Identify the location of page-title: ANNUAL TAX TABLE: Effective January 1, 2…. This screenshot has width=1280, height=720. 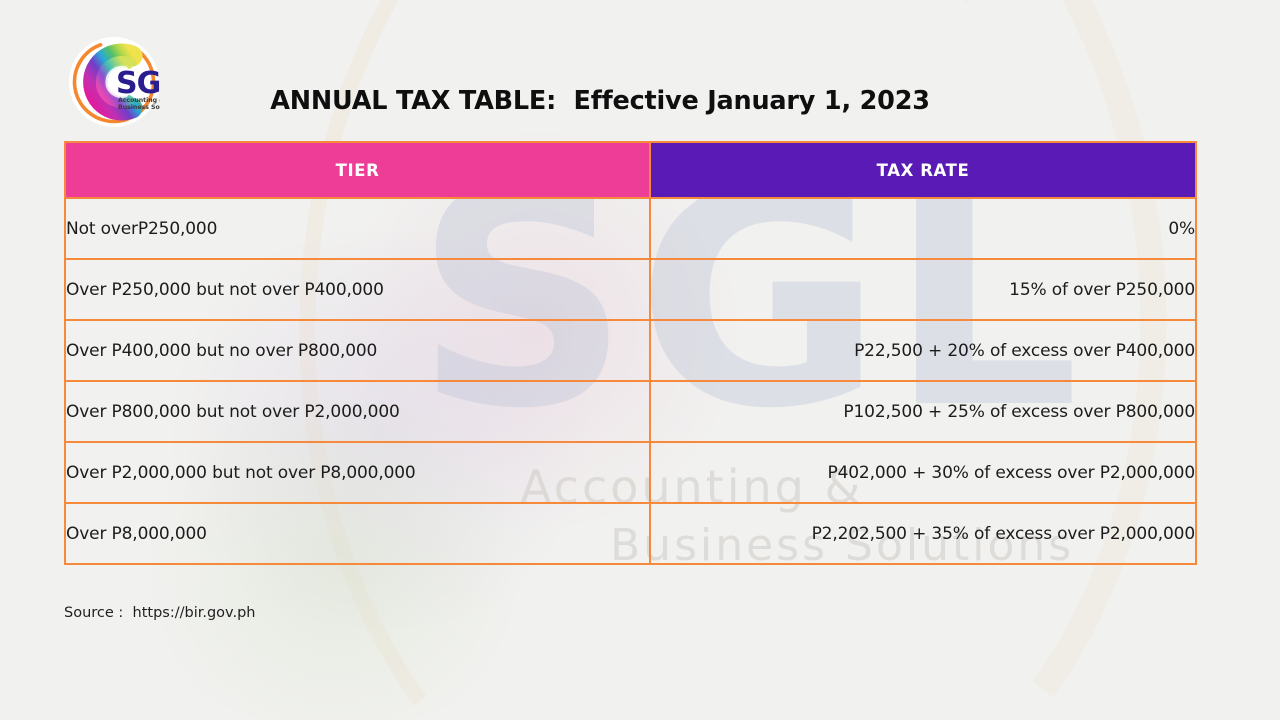
(600, 101).